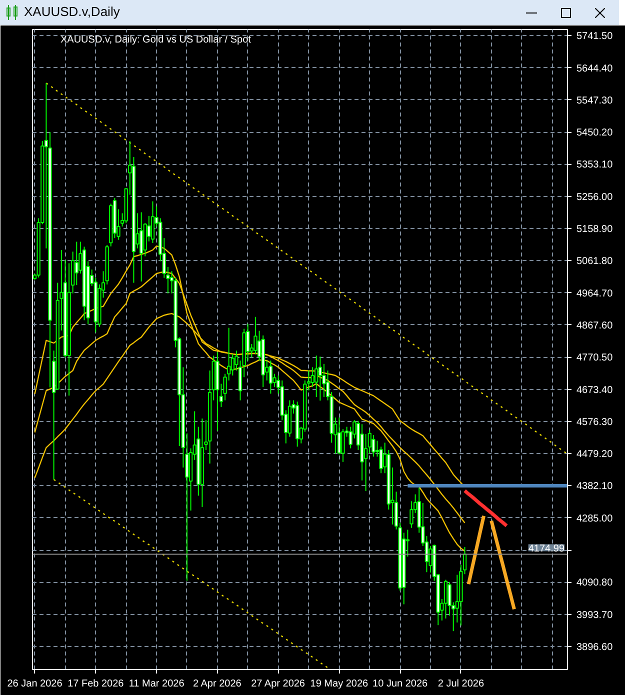 The image size is (625, 697). I want to click on ref-line-label: 4174.99, so click(546, 548).